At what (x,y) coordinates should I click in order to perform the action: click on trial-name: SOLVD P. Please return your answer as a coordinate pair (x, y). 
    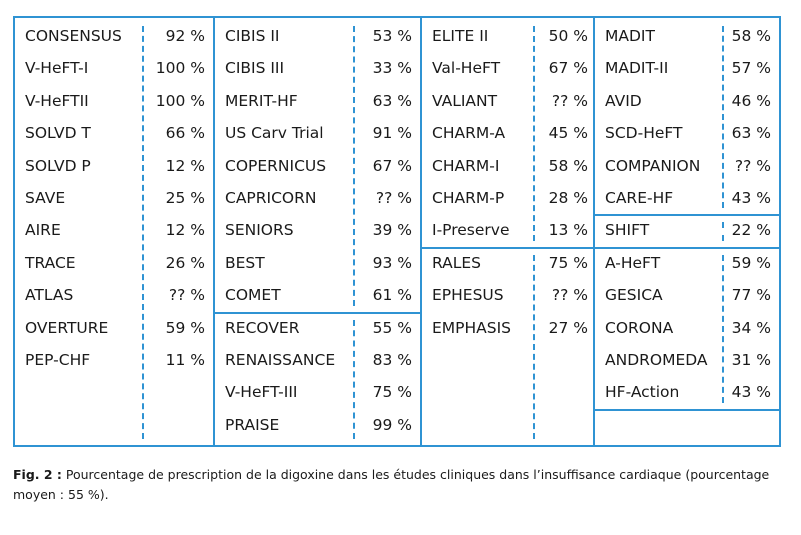
    Looking at the image, I should click on (58, 165).